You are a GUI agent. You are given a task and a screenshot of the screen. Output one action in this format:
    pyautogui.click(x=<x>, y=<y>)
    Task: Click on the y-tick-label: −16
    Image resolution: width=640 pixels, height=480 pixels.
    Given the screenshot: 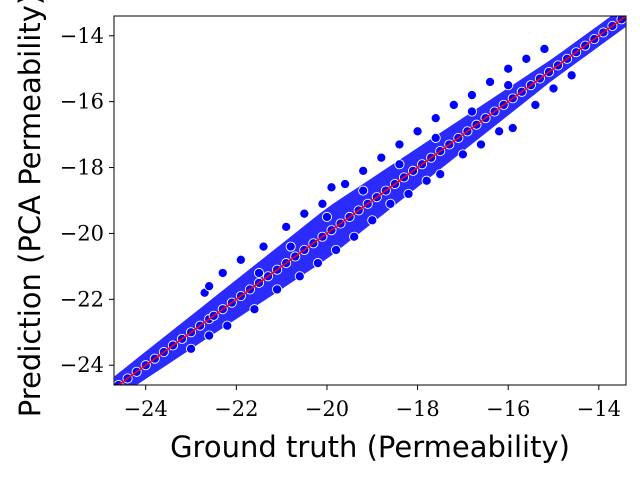 What is the action you would take?
    pyautogui.click(x=82, y=102)
    